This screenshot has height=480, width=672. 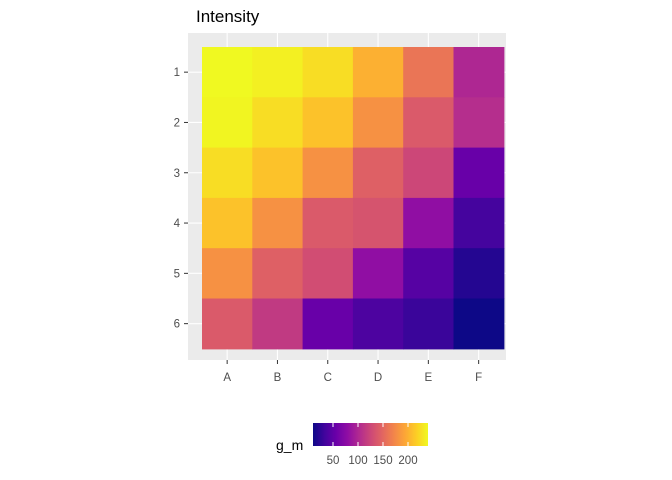 I want to click on heatmap-tile-E3, so click(x=429, y=173).